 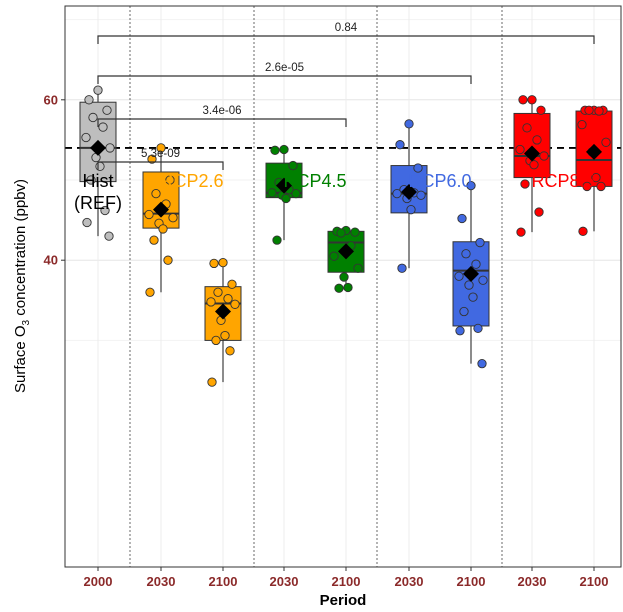 I want to click on comparison-bracket: 5.3e-09, so click(x=160, y=159).